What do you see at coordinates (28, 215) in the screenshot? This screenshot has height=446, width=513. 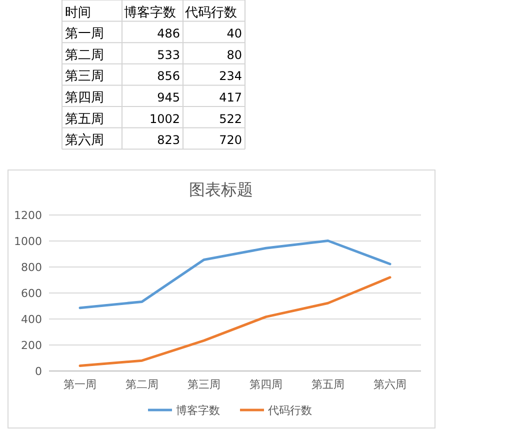 I see `y-tick-label: 1200` at bounding box center [28, 215].